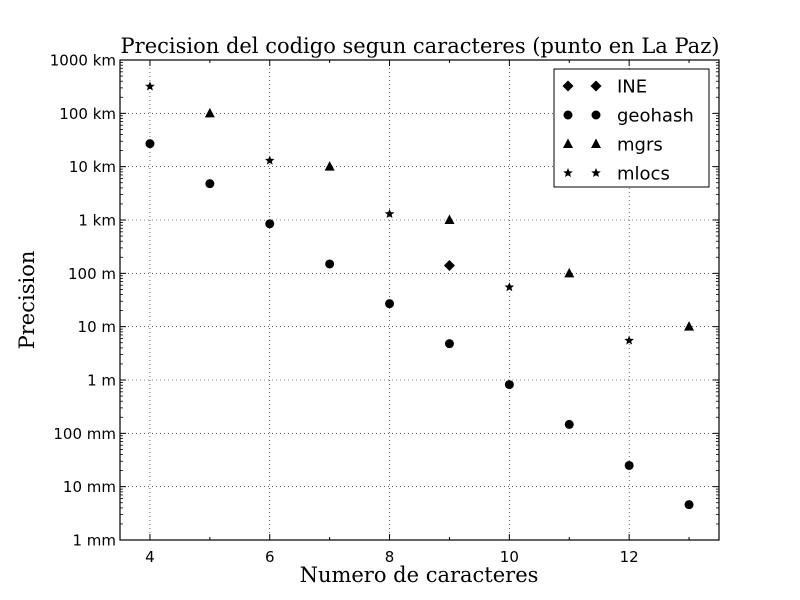  What do you see at coordinates (27, 300) in the screenshot?
I see `y-axis-label: Precision` at bounding box center [27, 300].